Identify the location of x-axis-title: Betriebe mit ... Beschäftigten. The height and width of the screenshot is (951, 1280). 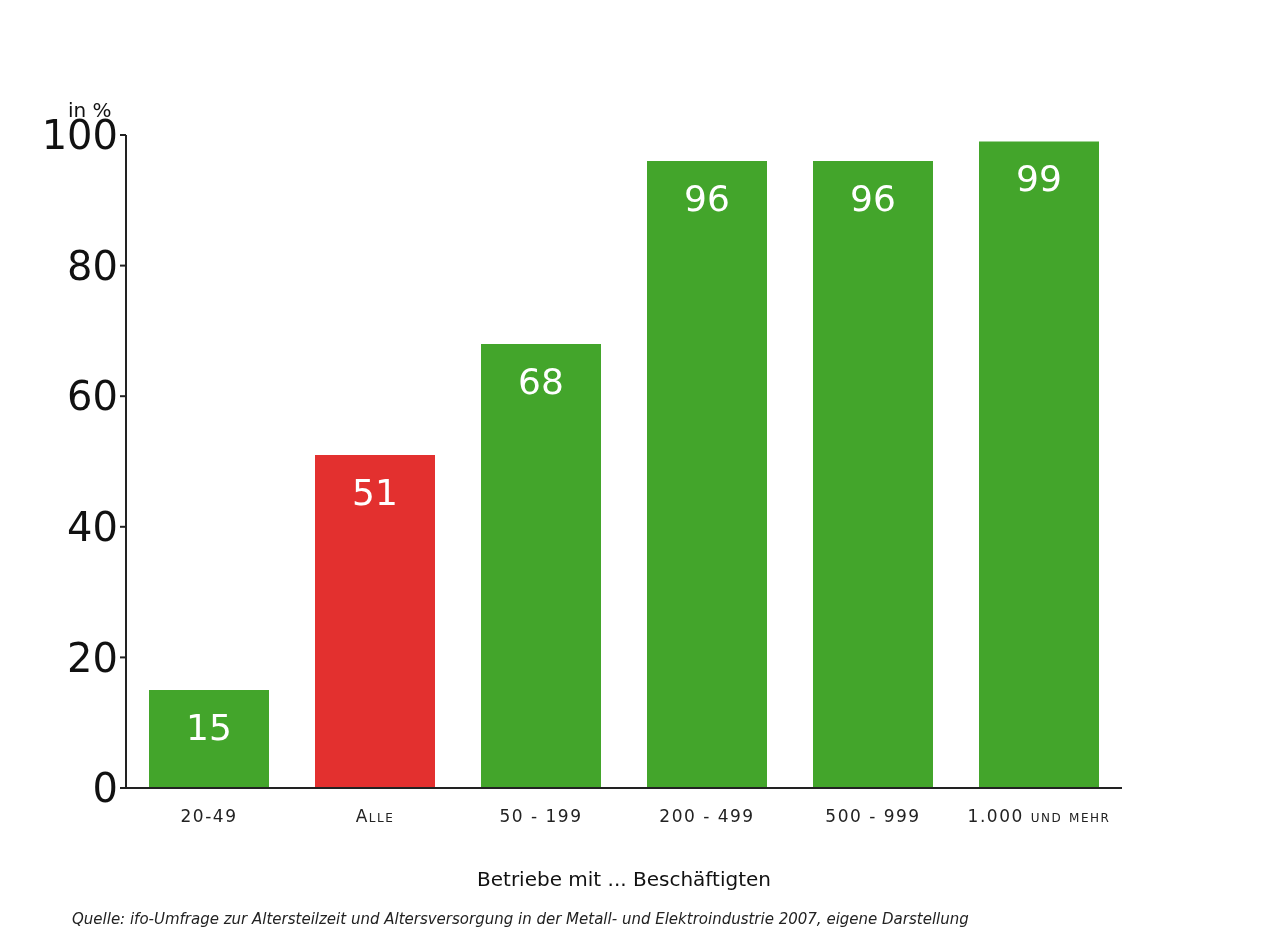
(624, 879).